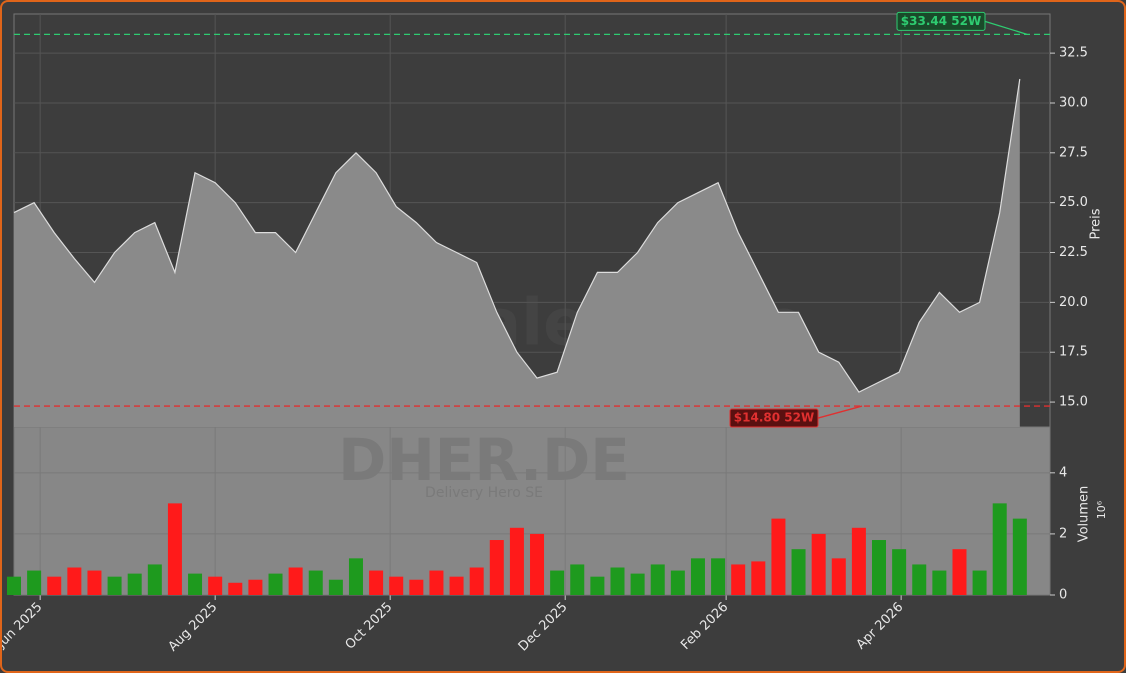  Describe the element at coordinates (1073, 152) in the screenshot. I see `y-tick-label: 27.5` at that location.